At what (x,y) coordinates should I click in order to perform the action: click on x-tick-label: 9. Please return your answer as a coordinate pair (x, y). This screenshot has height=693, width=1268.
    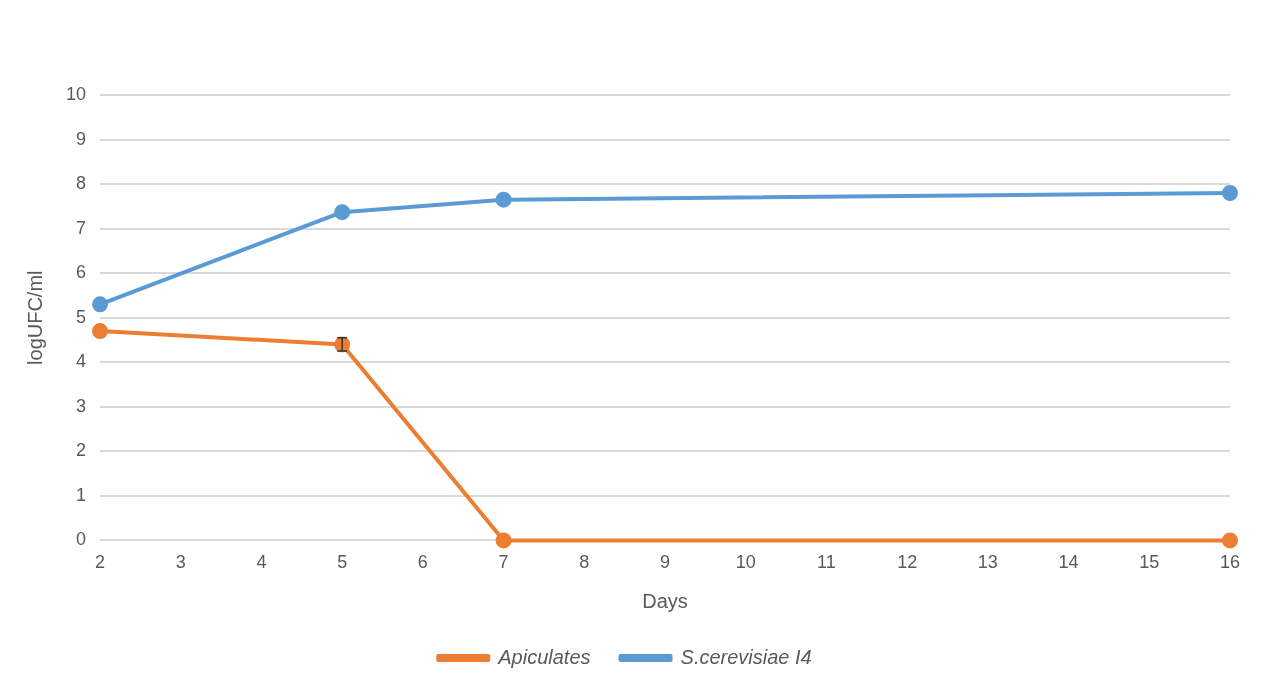
    Looking at the image, I should click on (665, 562).